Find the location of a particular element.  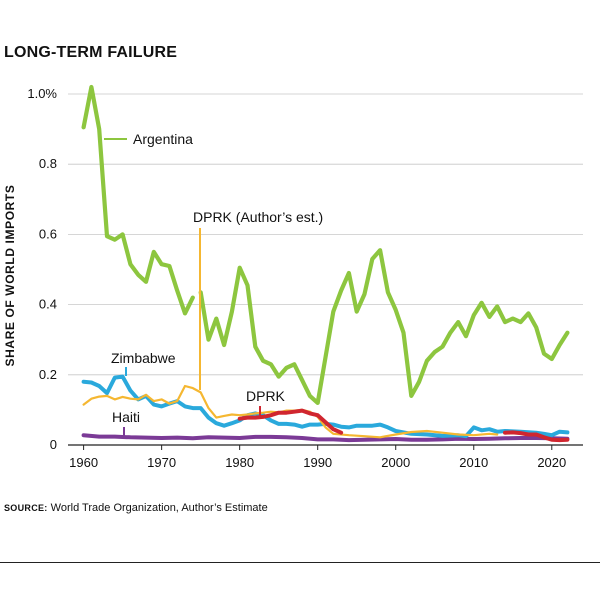

annotation-label-dprk-author-s-est: DPRK (Author’s est.) is located at coordinates (258, 217).